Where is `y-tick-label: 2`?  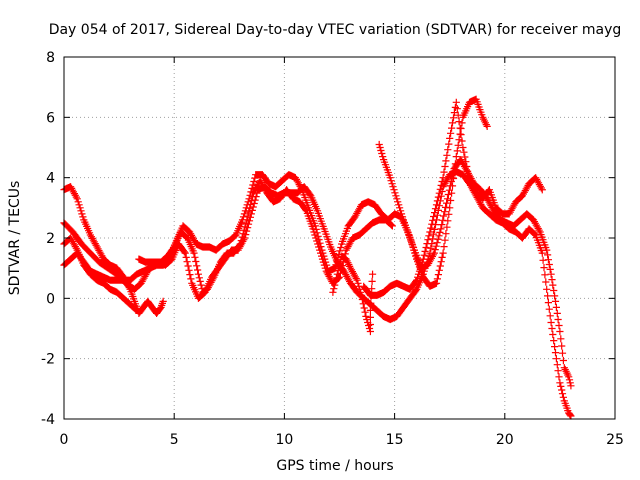 y-tick-label: 2 is located at coordinates (50, 239).